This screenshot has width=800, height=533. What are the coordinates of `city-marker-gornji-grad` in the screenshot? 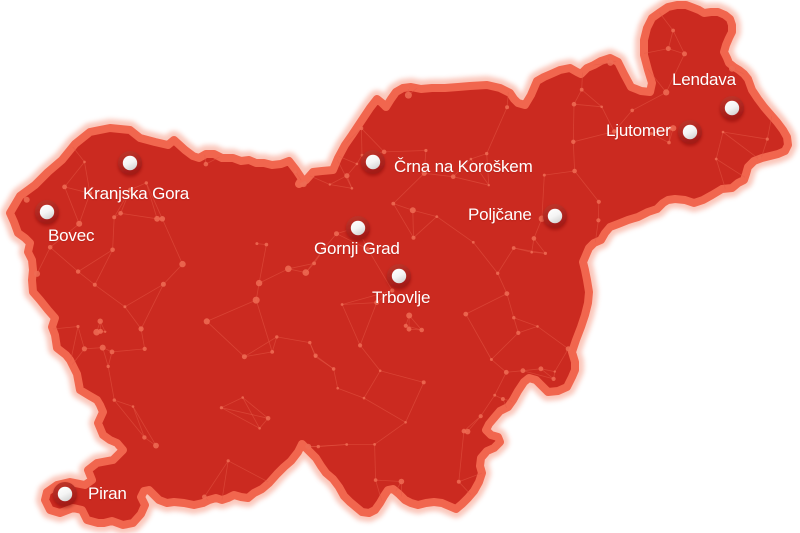 It's located at (358, 228).